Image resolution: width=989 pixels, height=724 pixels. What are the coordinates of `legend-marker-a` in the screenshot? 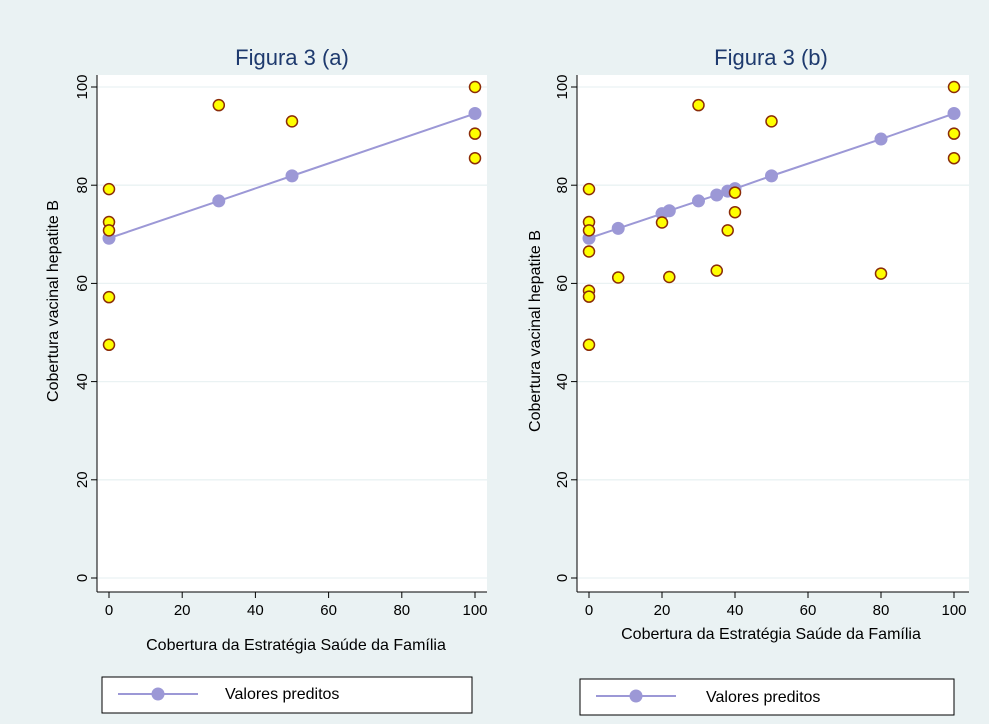 It's located at (158, 694).